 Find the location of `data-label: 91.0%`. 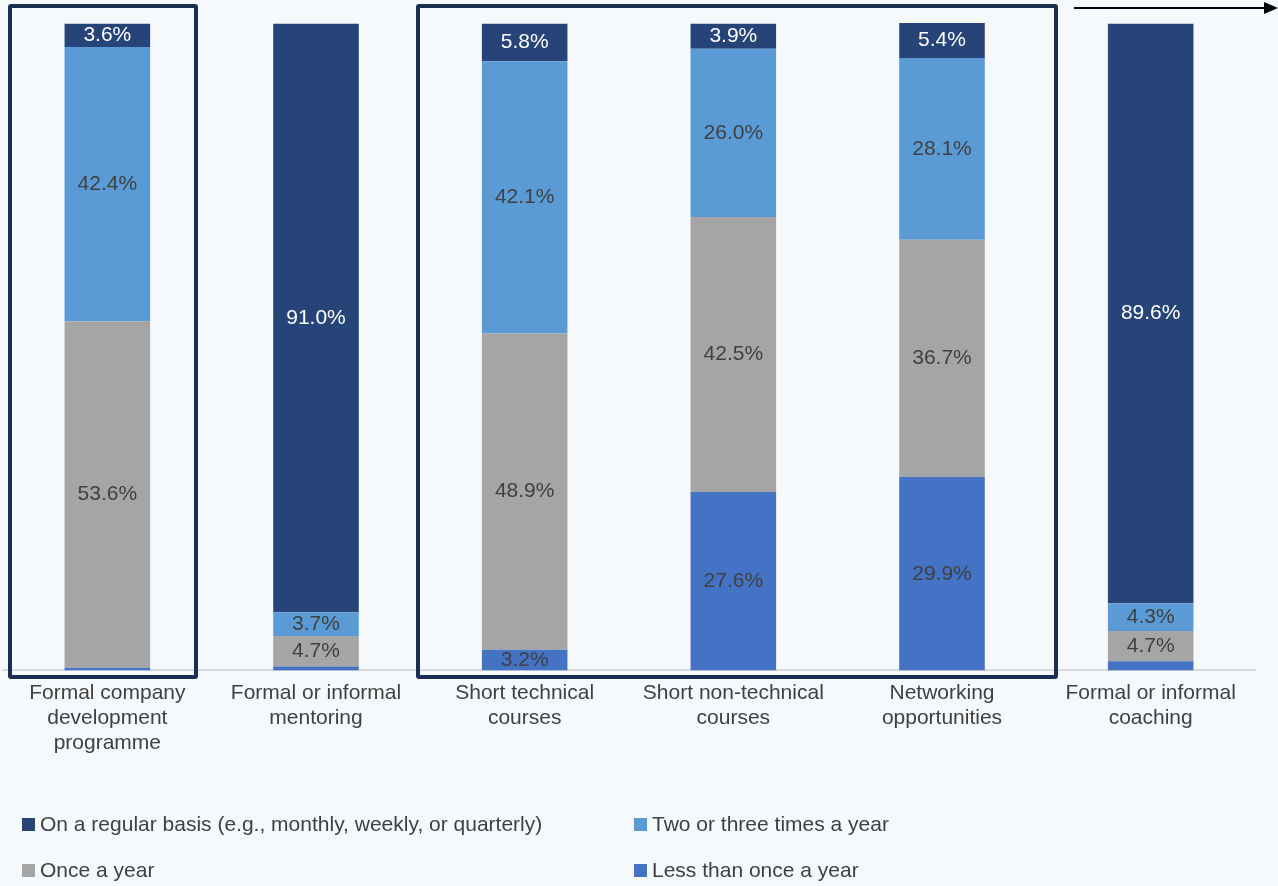

data-label: 91.0% is located at coordinates (316, 316).